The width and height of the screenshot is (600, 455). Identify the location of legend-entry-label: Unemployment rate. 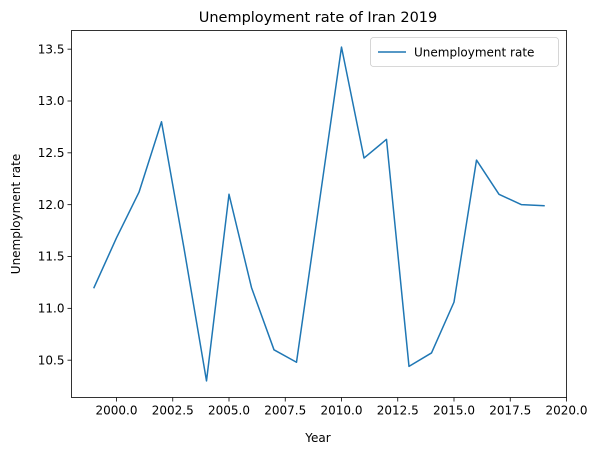
(474, 53).